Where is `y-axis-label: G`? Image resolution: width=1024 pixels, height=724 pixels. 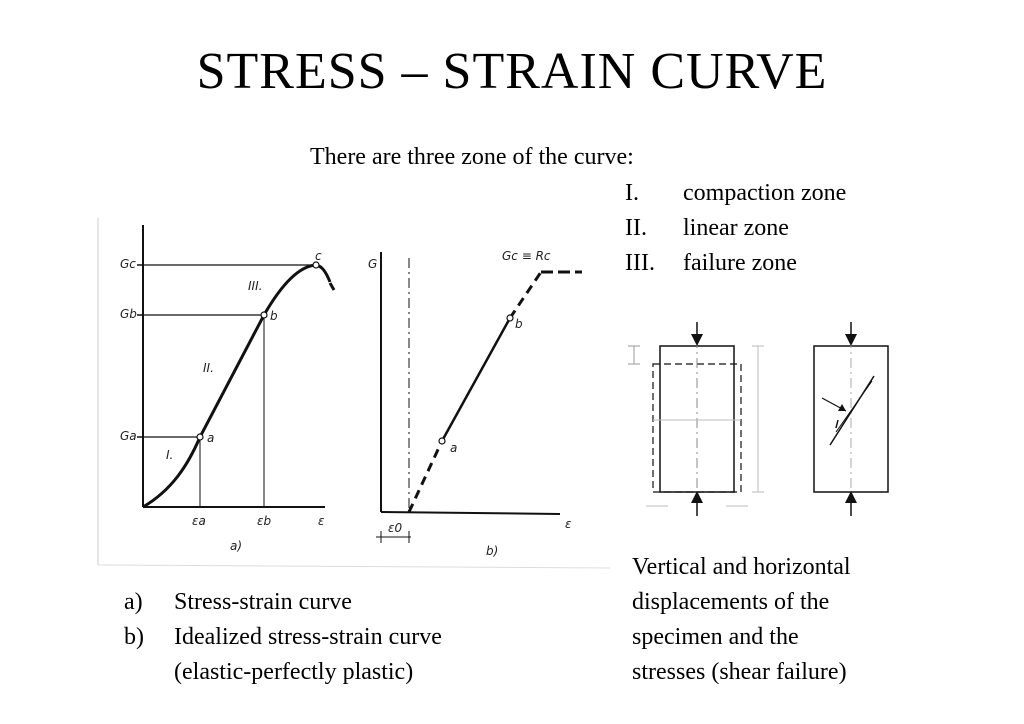
y-axis-label: G is located at coordinates (372, 264).